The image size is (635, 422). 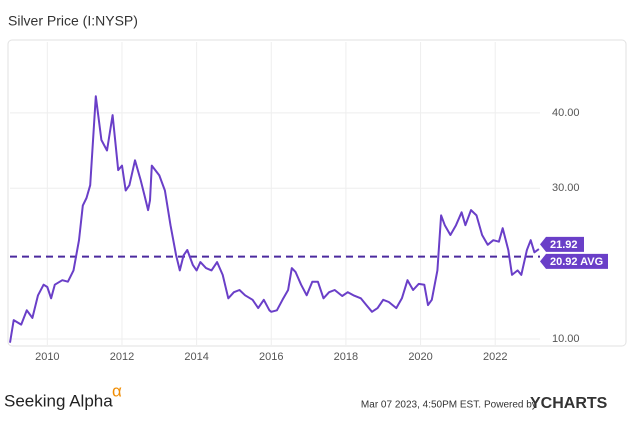 I want to click on chart-title: Silver Price (I:NYSP), so click(x=73, y=21).